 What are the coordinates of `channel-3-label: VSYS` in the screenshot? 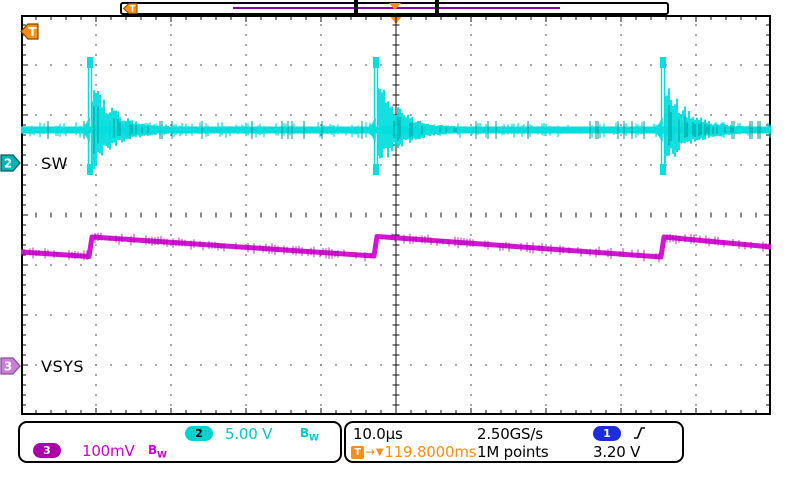 It's located at (63, 366).